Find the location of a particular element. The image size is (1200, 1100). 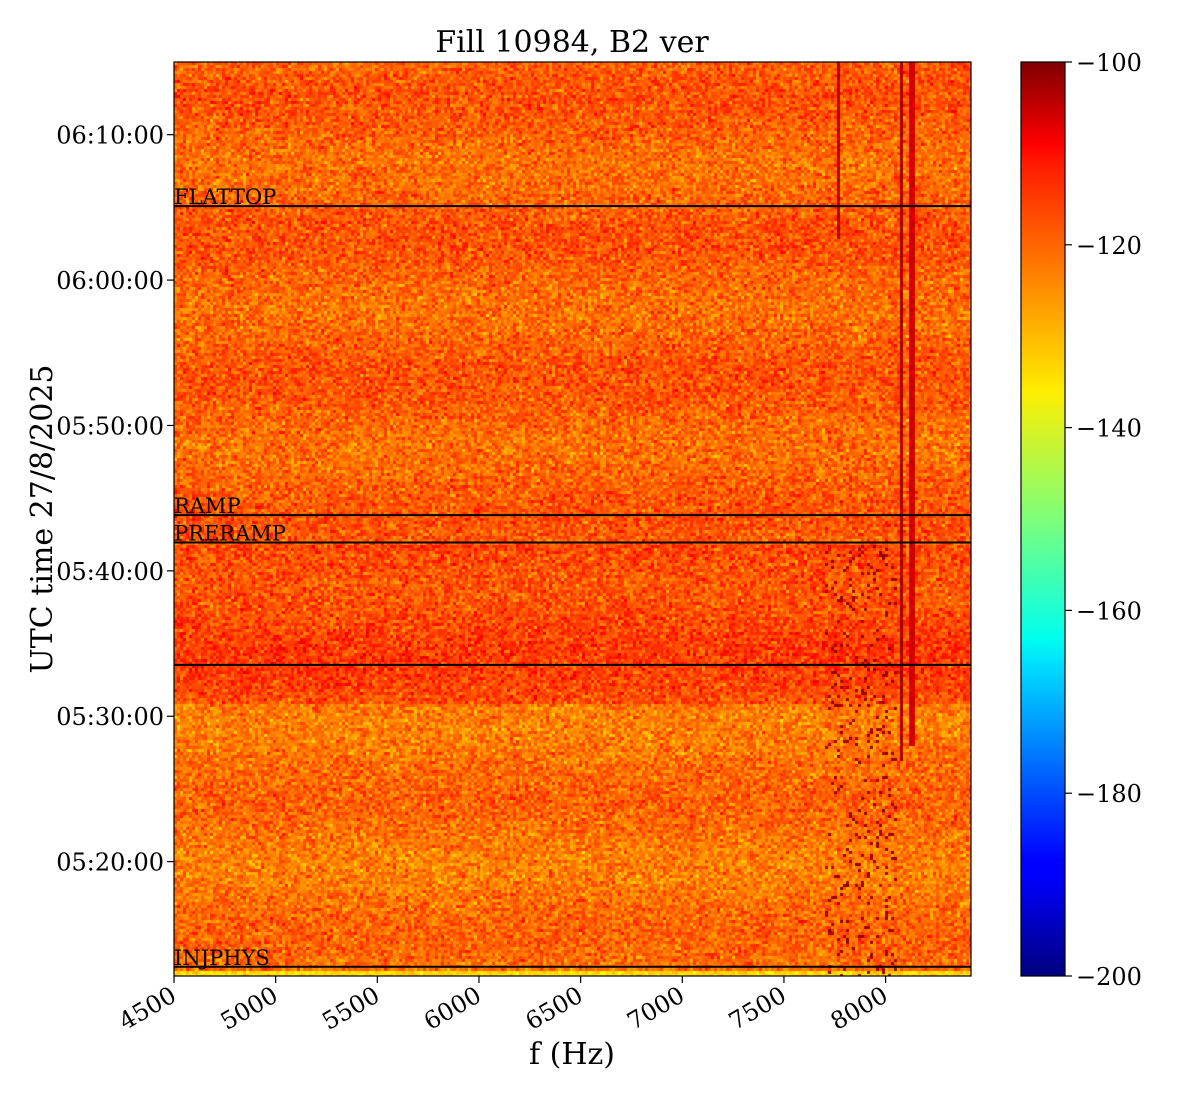

phase-label: FLATTOP is located at coordinates (225, 197).